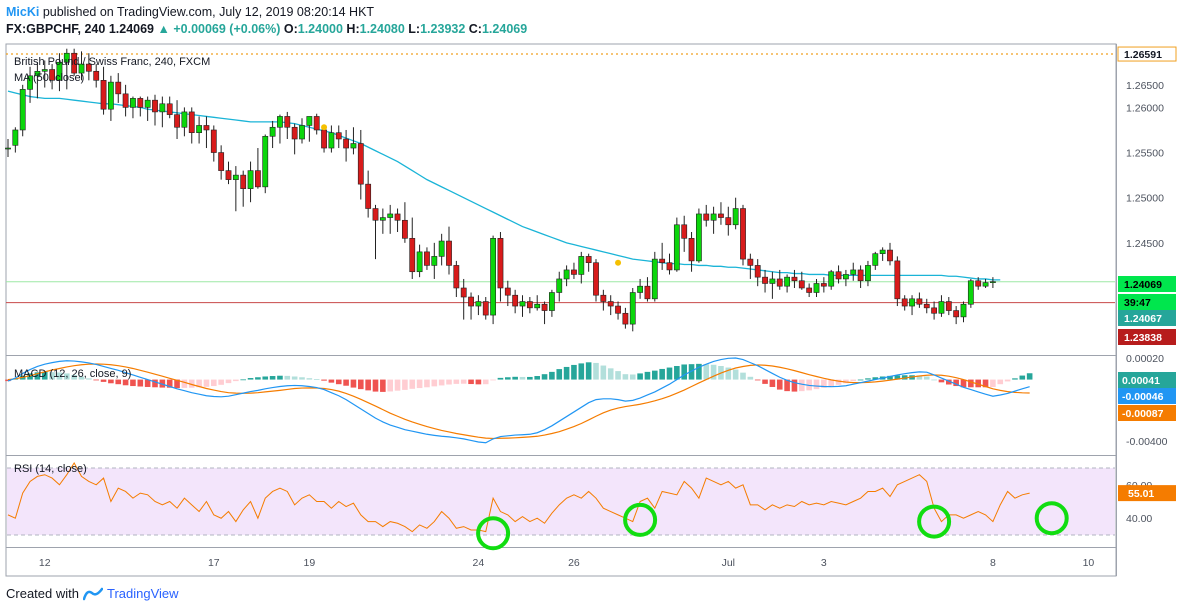 This screenshot has width=1187, height=611. What do you see at coordinates (23, 12) in the screenshot?
I see `publisher-name: MicKi` at bounding box center [23, 12].